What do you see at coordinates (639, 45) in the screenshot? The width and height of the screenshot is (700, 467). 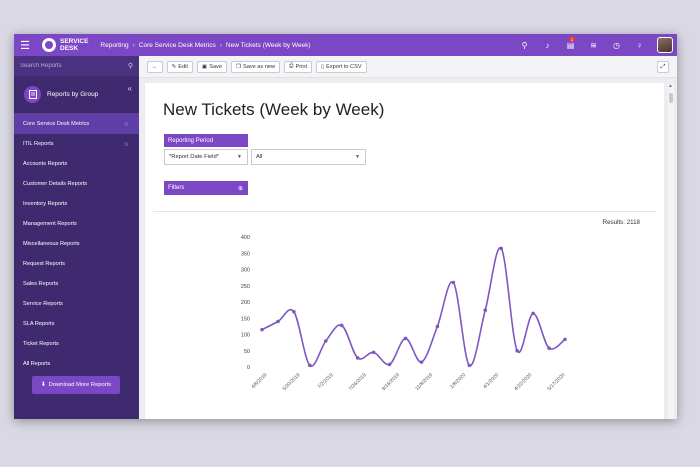 I see `lightbulb-icon: ♀` at bounding box center [639, 45].